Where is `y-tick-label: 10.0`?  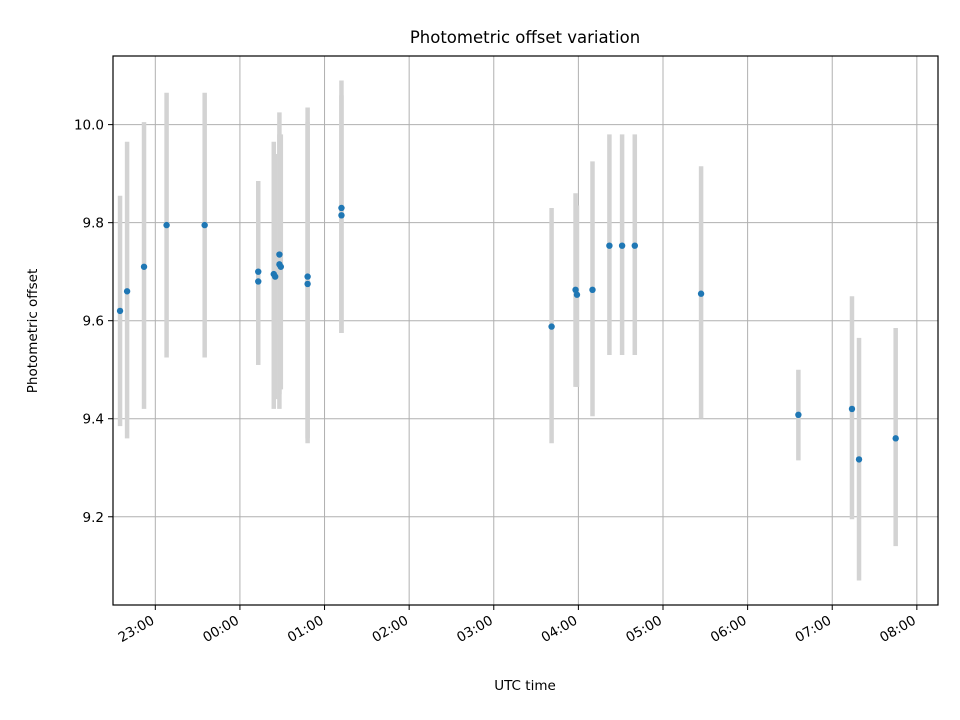 y-tick-label: 10.0 is located at coordinates (89, 126).